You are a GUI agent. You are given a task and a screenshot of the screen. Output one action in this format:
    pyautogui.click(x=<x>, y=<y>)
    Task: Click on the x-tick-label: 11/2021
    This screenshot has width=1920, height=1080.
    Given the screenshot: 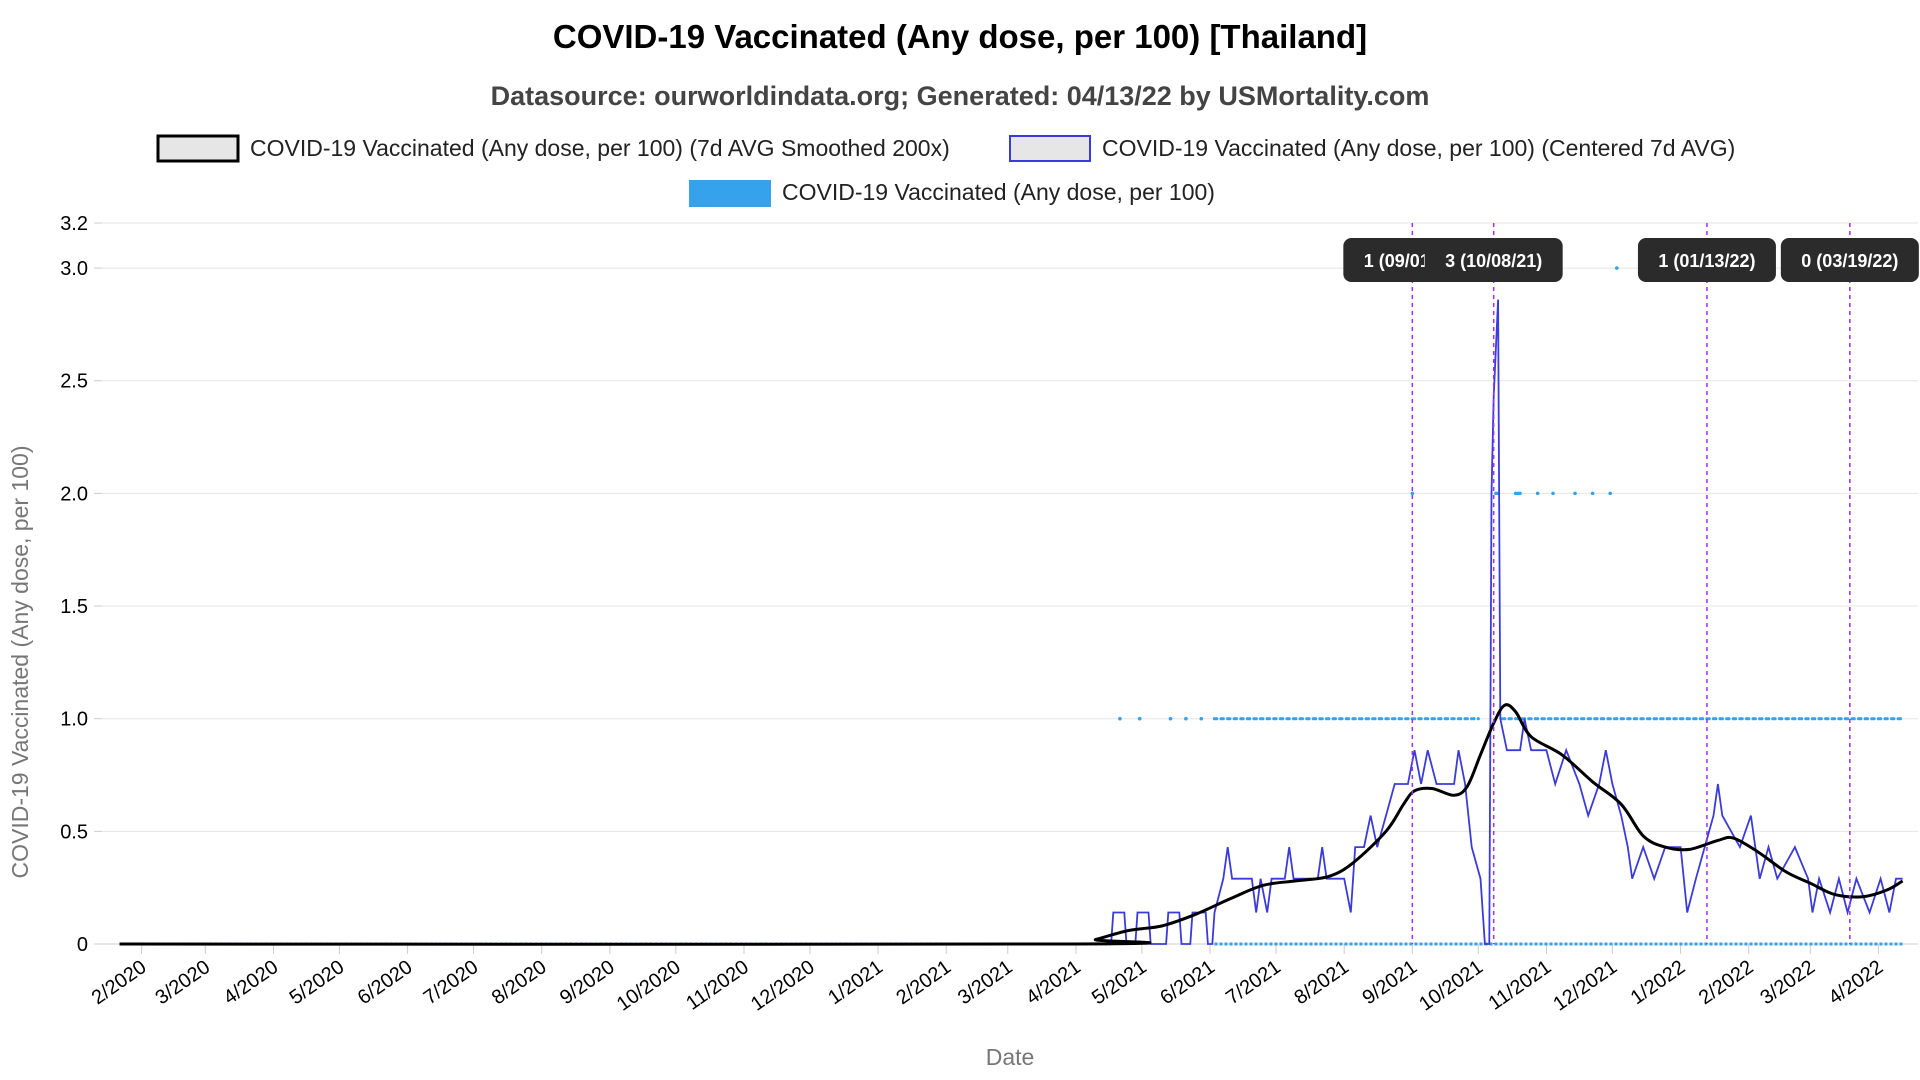 What is the action you would take?
    pyautogui.click(x=1520, y=985)
    